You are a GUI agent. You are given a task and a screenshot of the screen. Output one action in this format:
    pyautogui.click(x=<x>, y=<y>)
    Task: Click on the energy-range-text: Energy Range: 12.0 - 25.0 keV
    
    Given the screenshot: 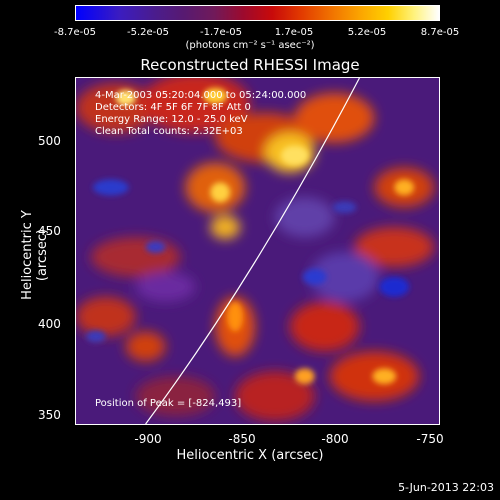 What is the action you would take?
    pyautogui.click(x=171, y=119)
    